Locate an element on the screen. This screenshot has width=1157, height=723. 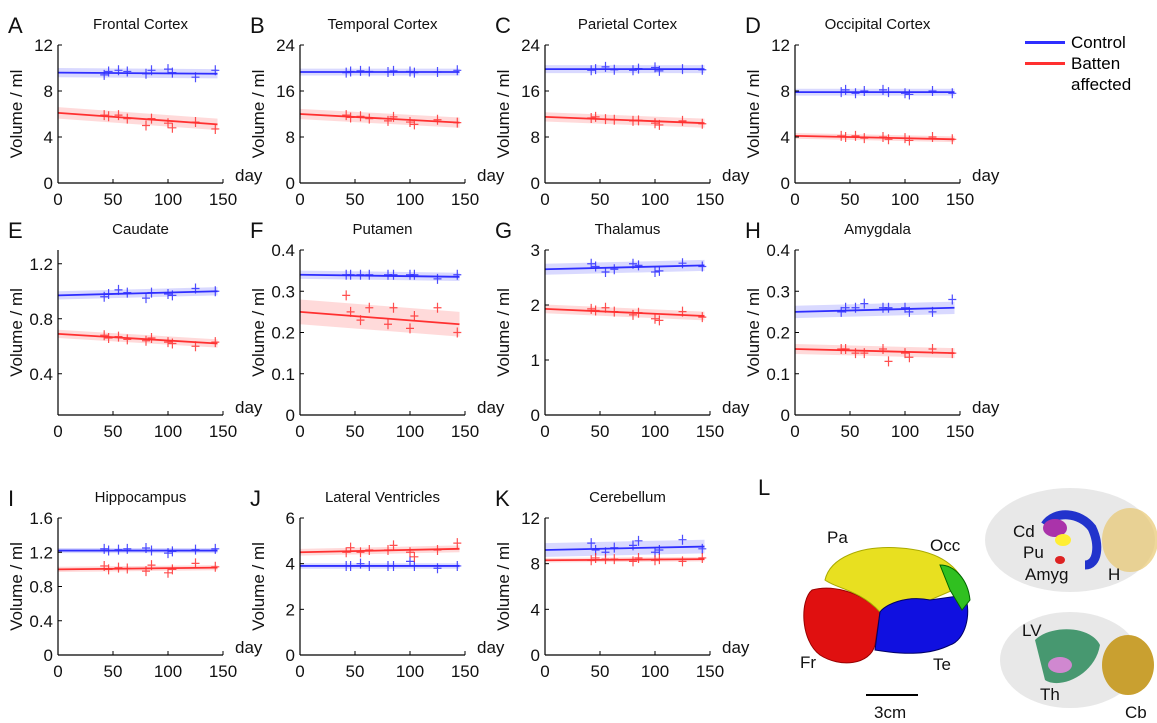
y-tick-label: 1.2 is located at coordinates (41, 264).